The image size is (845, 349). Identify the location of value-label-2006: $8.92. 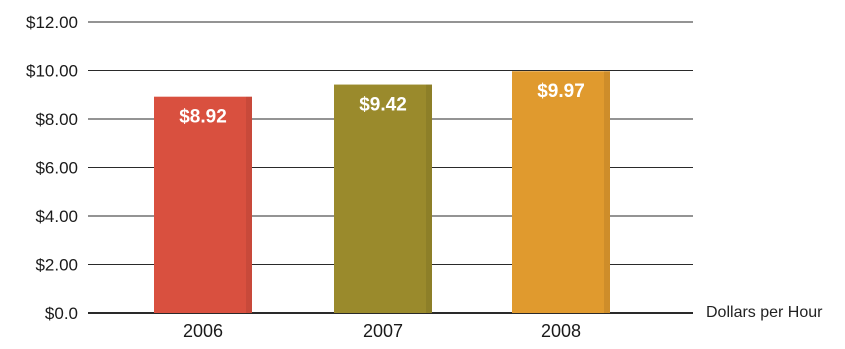
(203, 117).